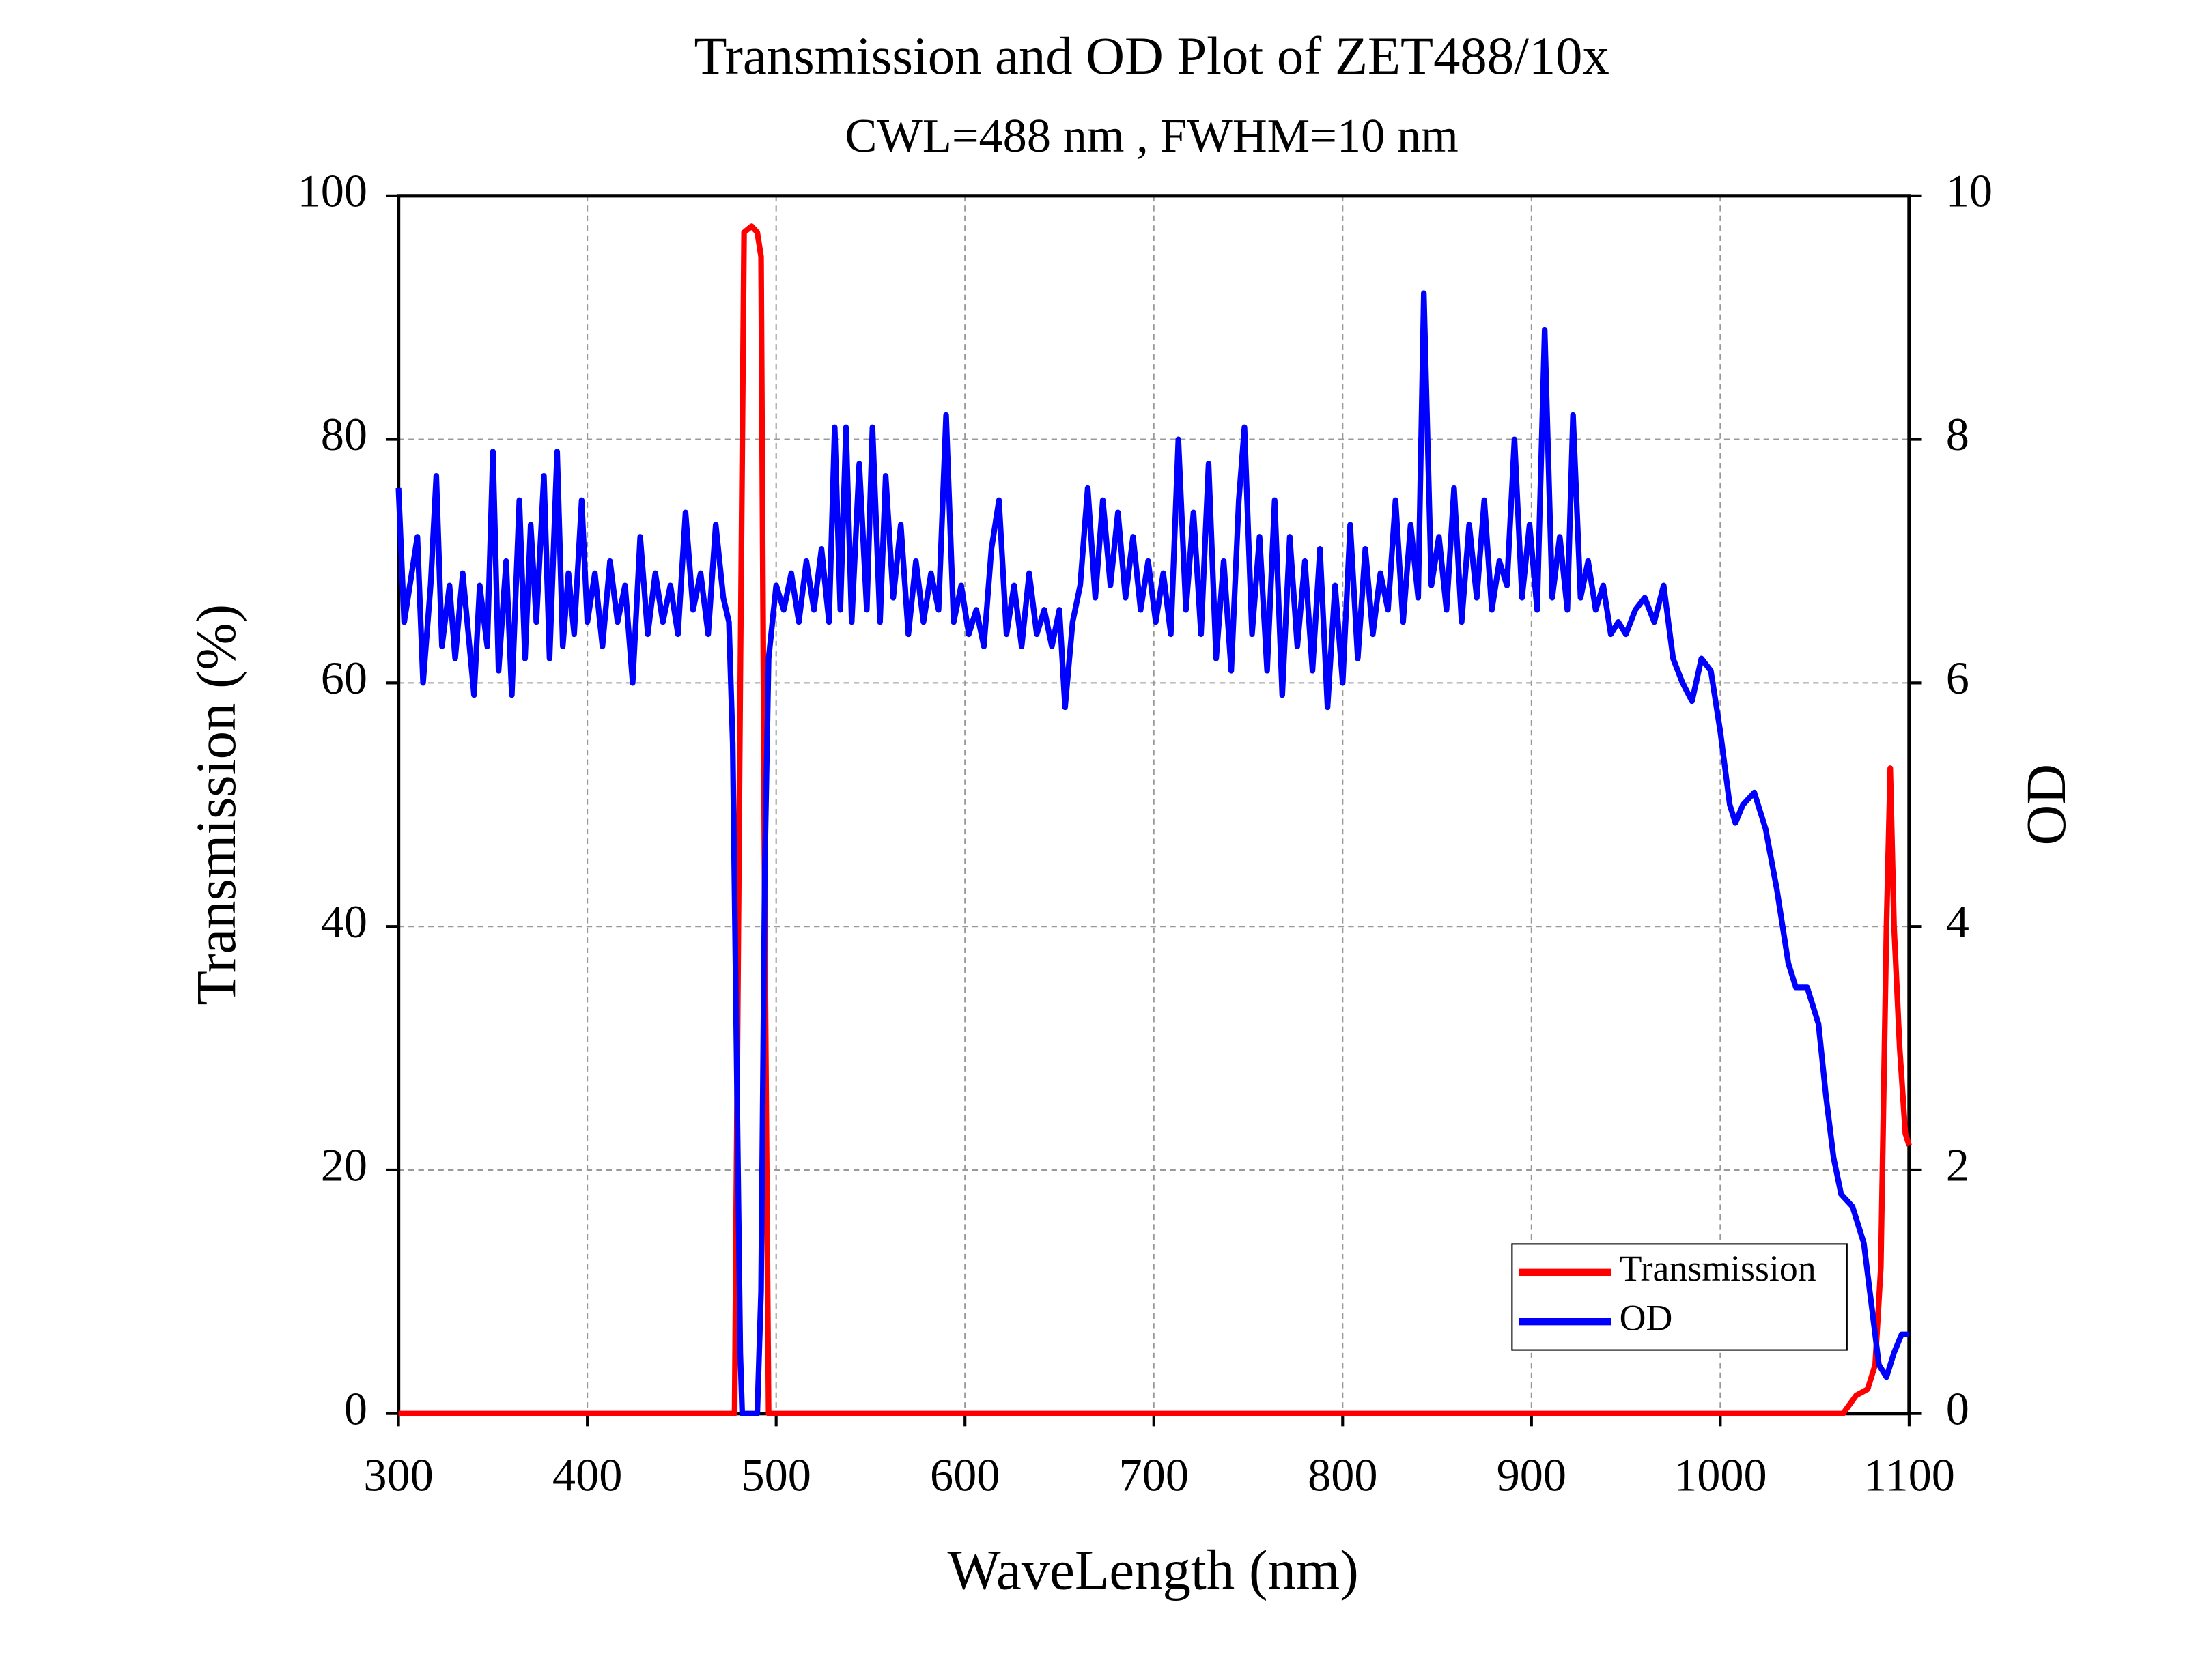  Describe the element at coordinates (1718, 1268) in the screenshot. I see `legend-label: Transmission` at that location.